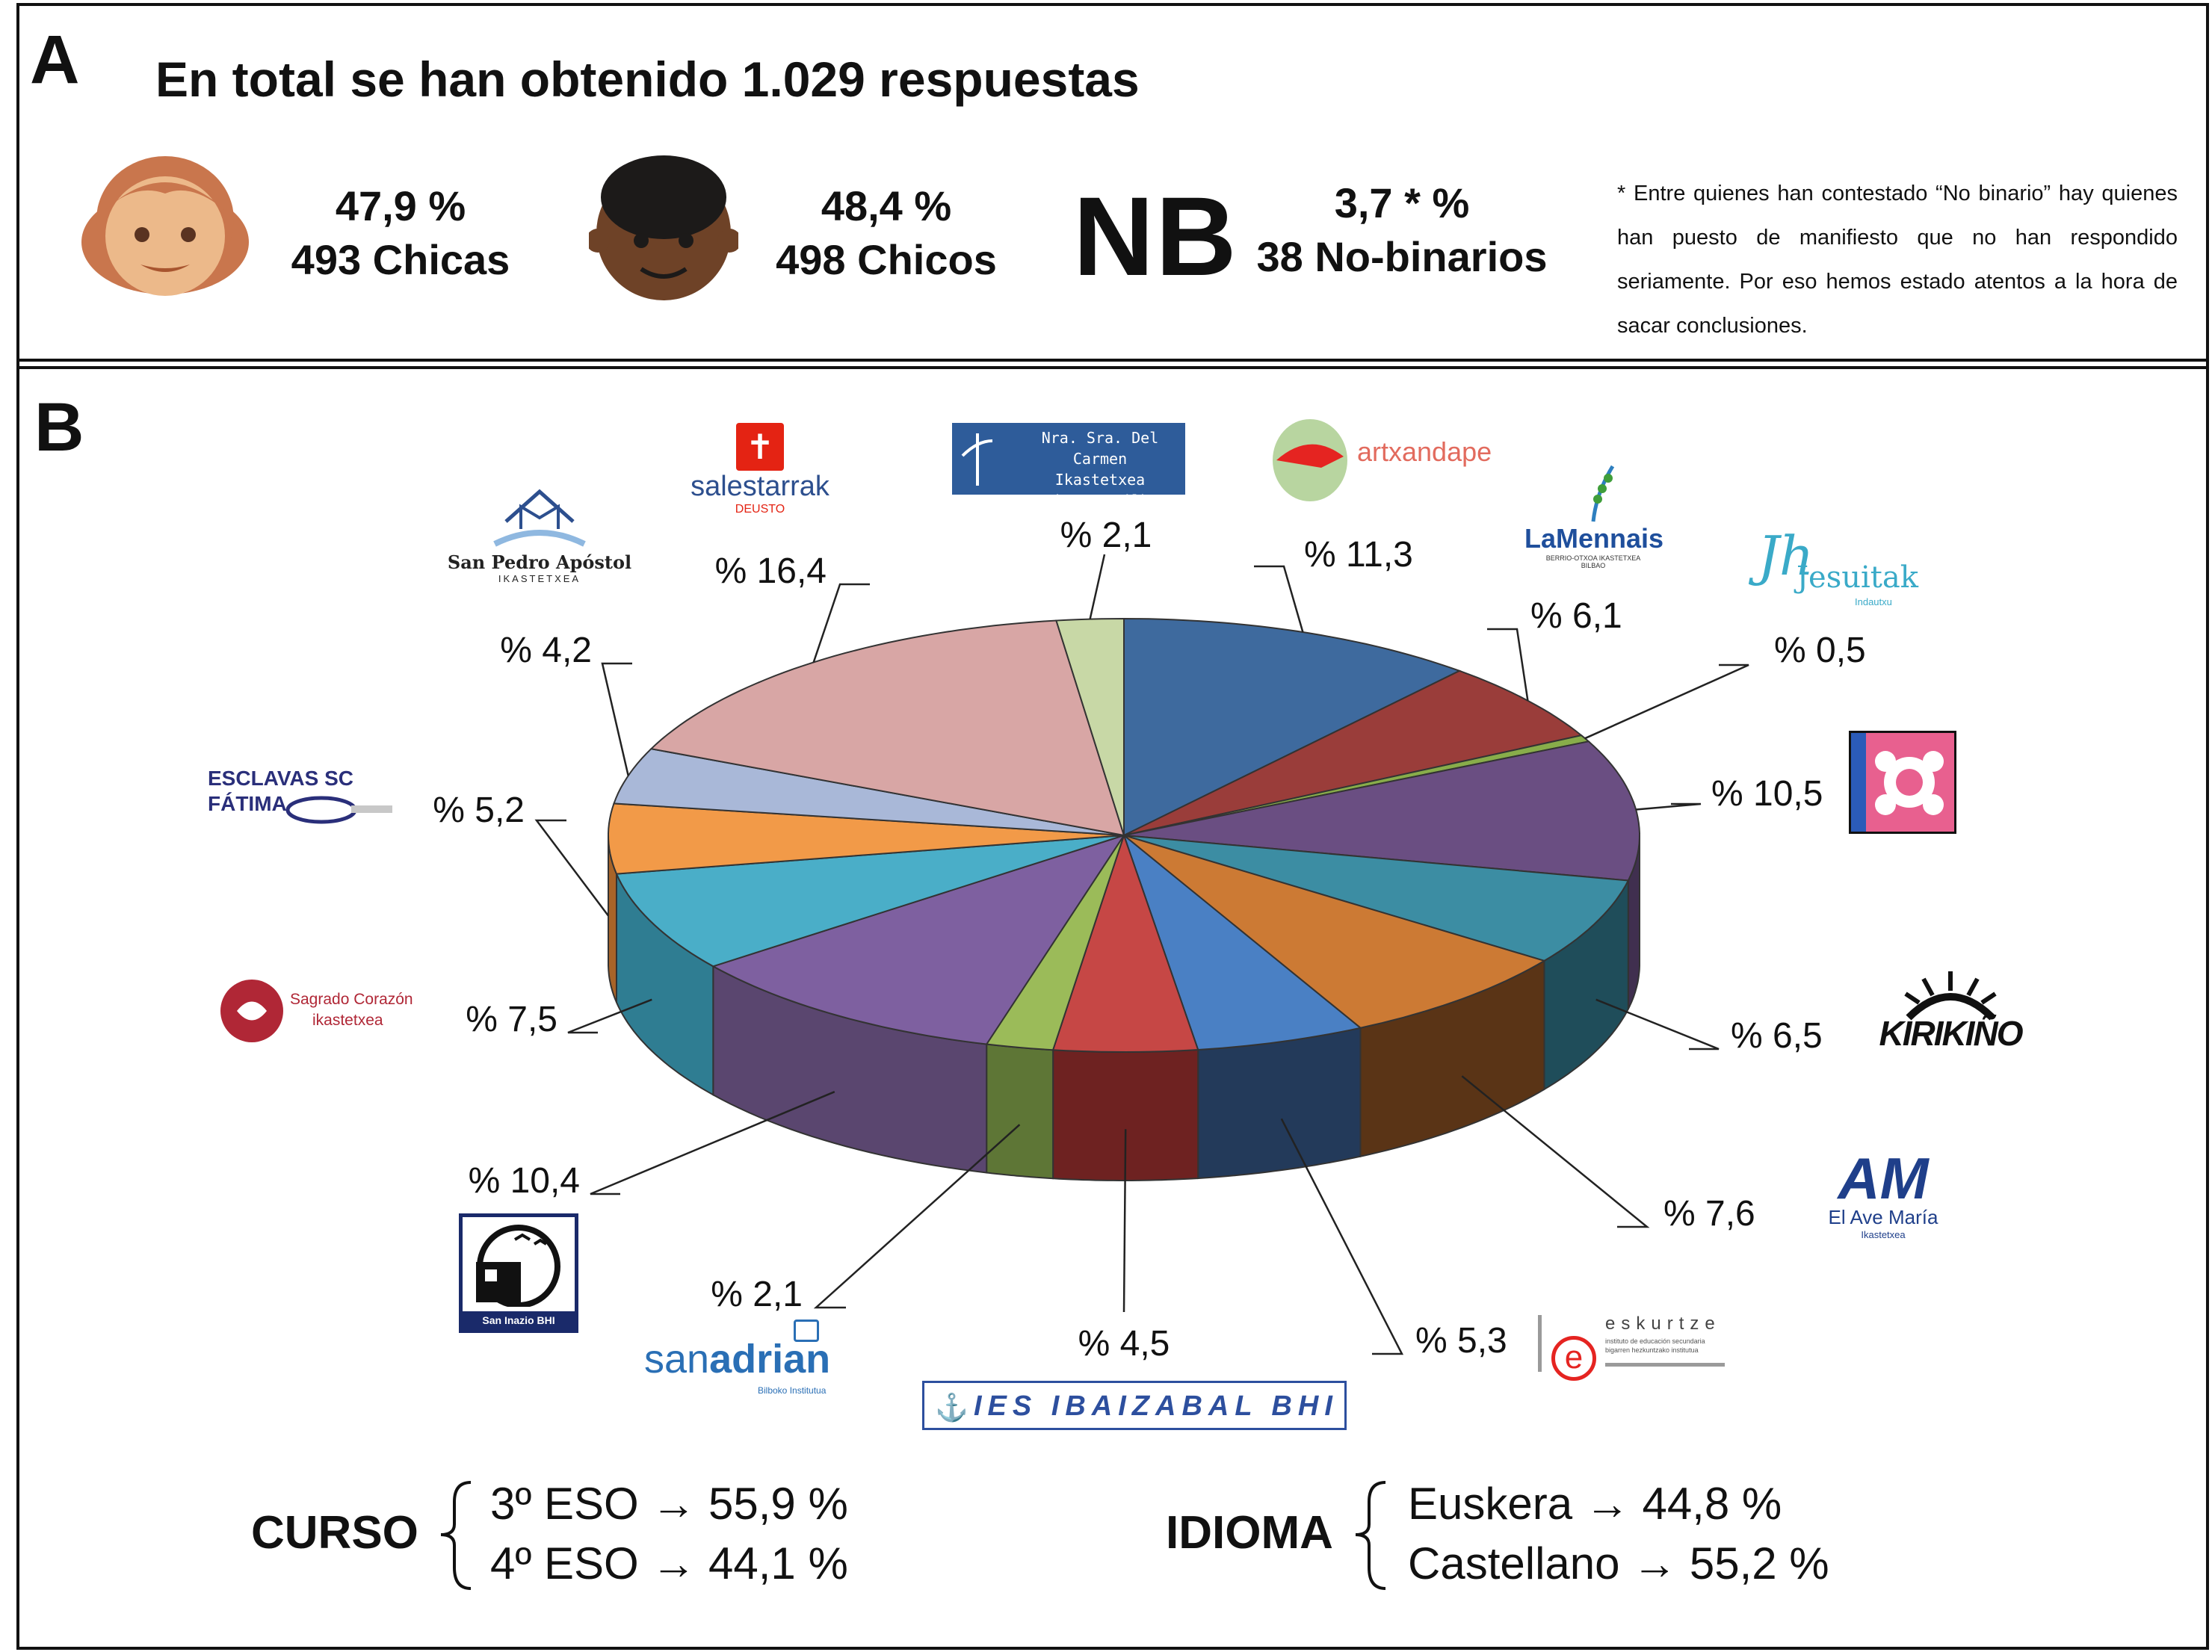 The width and height of the screenshot is (2212, 1652). What do you see at coordinates (1155, 236) in the screenshot?
I see `nb-symbol: NB` at bounding box center [1155, 236].